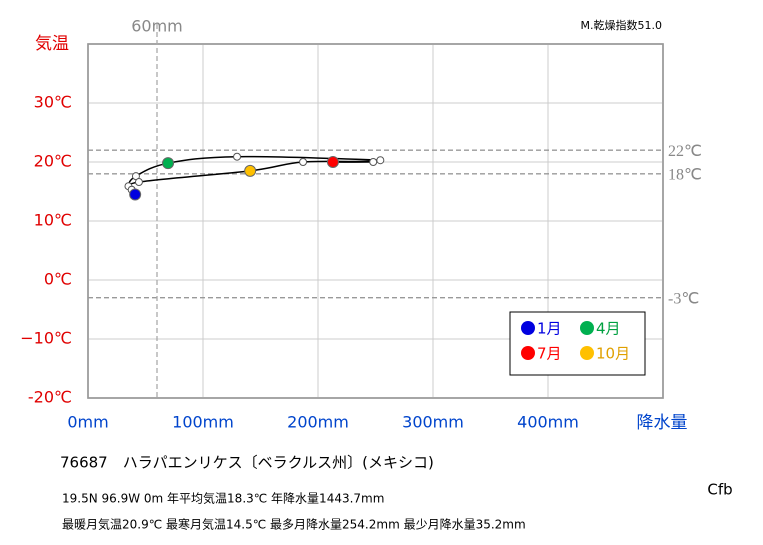 The image size is (763, 545). What do you see at coordinates (53, 161) in the screenshot?
I see `y-tick-label: 20℃` at bounding box center [53, 161].